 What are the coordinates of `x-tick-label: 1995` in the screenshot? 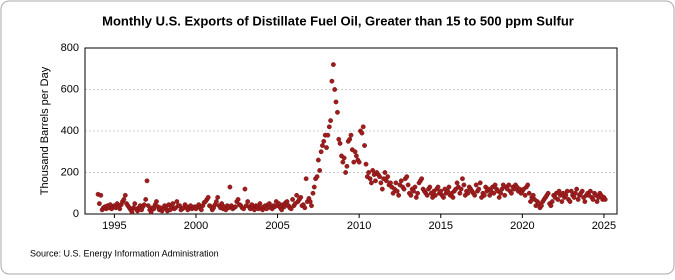 It's located at (114, 226).